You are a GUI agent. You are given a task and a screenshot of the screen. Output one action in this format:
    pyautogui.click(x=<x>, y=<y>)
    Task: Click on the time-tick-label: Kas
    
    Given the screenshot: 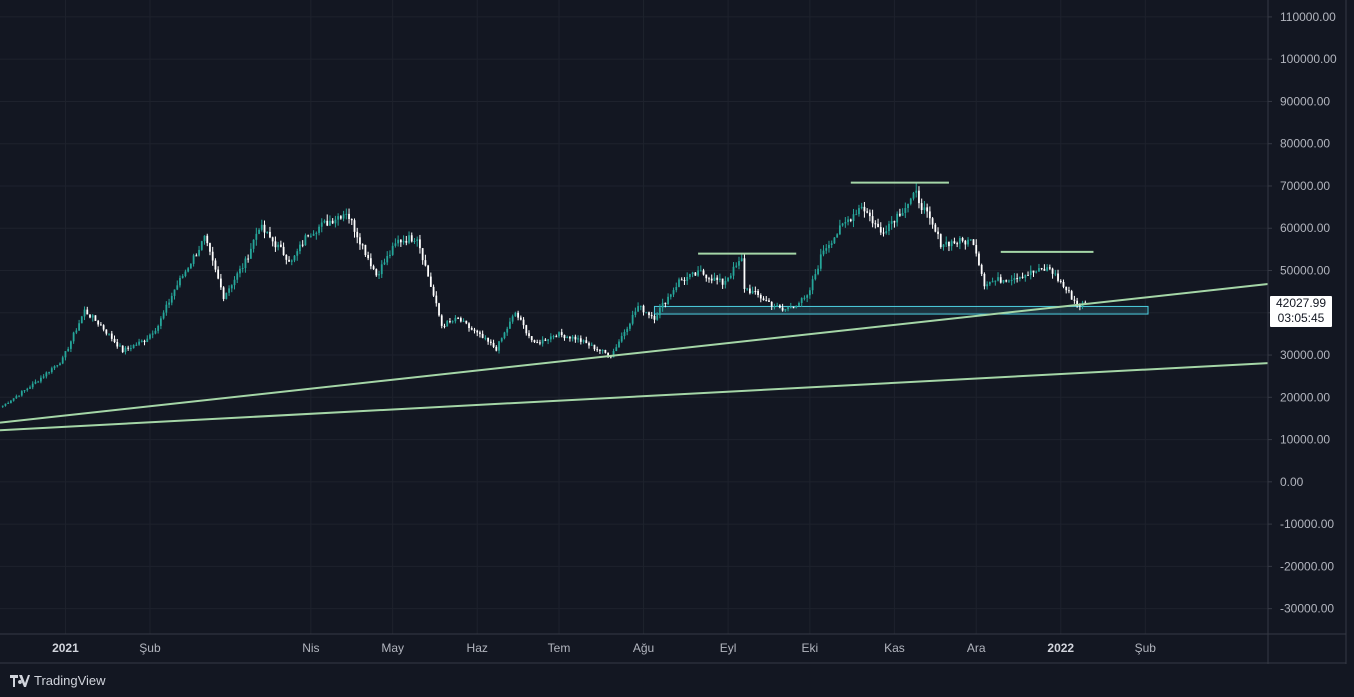 What is the action you would take?
    pyautogui.click(x=894, y=648)
    